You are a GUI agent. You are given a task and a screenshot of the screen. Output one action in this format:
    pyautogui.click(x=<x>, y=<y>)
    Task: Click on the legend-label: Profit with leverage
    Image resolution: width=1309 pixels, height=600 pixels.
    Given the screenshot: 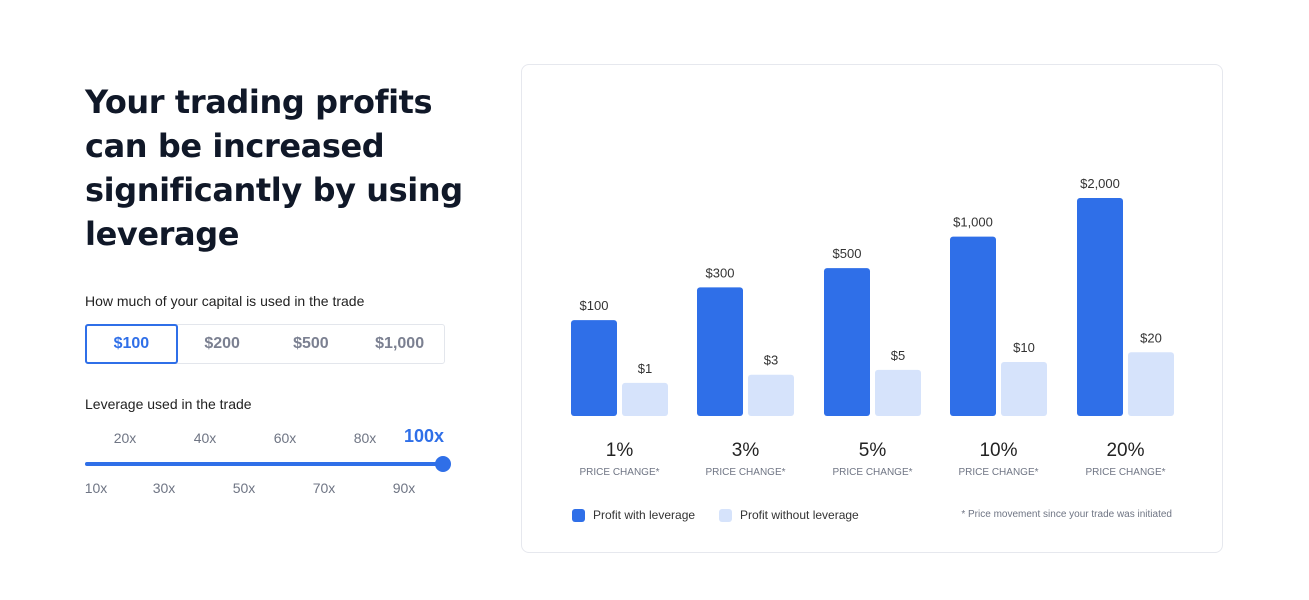 What is the action you would take?
    pyautogui.click(x=644, y=515)
    